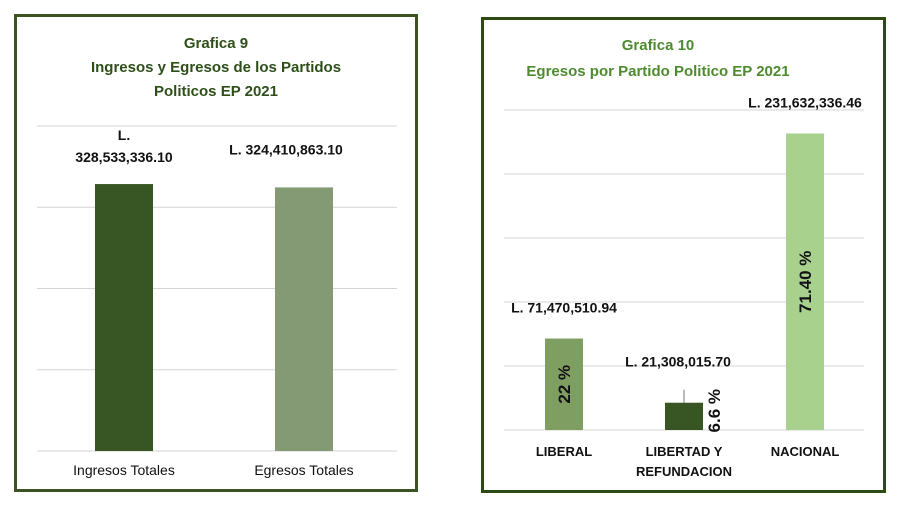 The width and height of the screenshot is (900, 508). I want to click on chart-title: Grafica 10, so click(658, 45).